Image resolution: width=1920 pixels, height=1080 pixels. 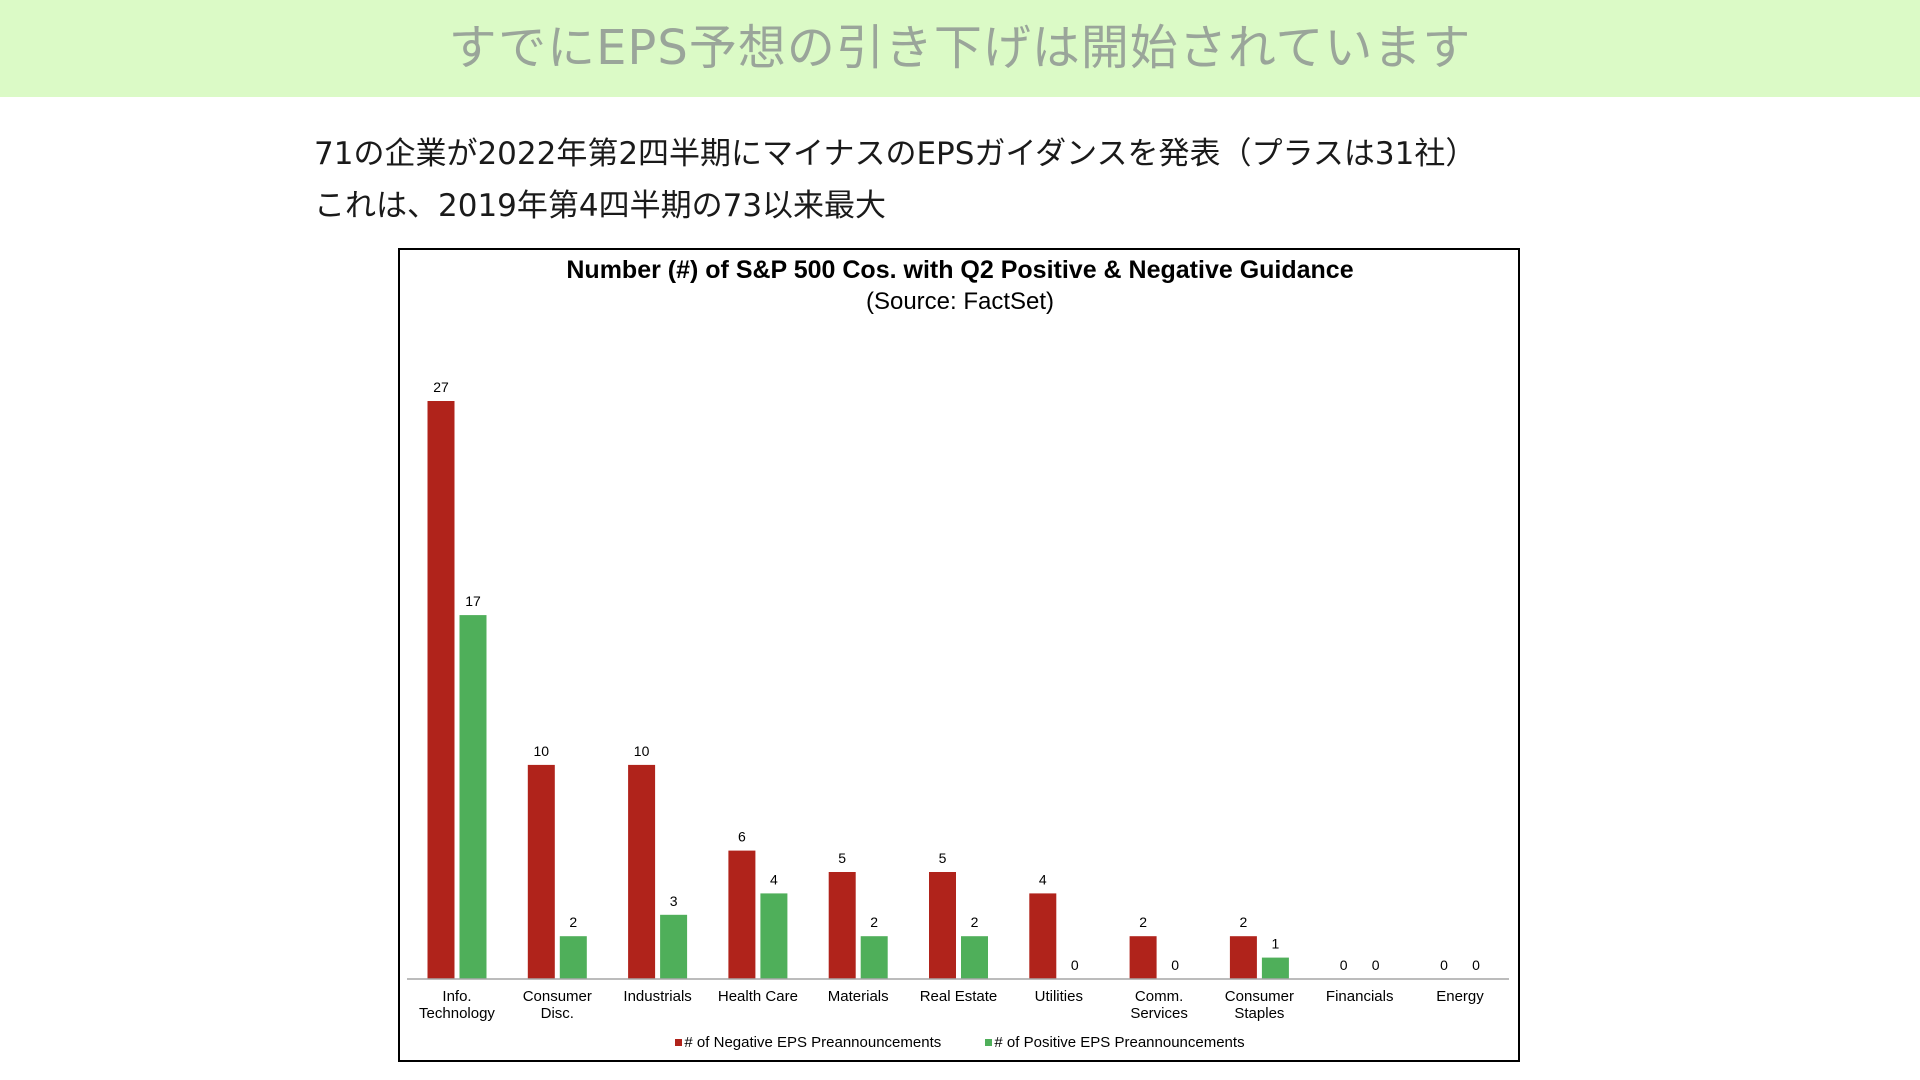 What do you see at coordinates (1175, 965) in the screenshot?
I see `data-label-positive-7: 0` at bounding box center [1175, 965].